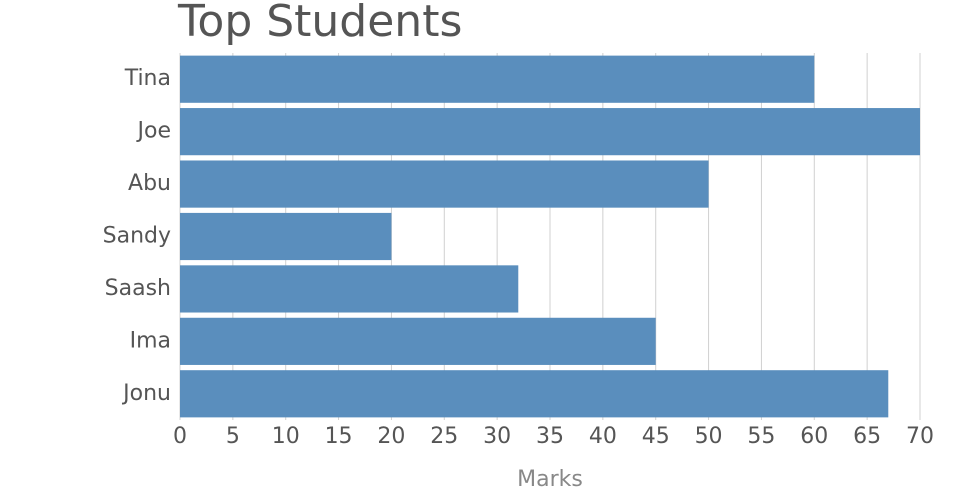  Describe the element at coordinates (233, 436) in the screenshot. I see `x-tick-label: 5` at that location.